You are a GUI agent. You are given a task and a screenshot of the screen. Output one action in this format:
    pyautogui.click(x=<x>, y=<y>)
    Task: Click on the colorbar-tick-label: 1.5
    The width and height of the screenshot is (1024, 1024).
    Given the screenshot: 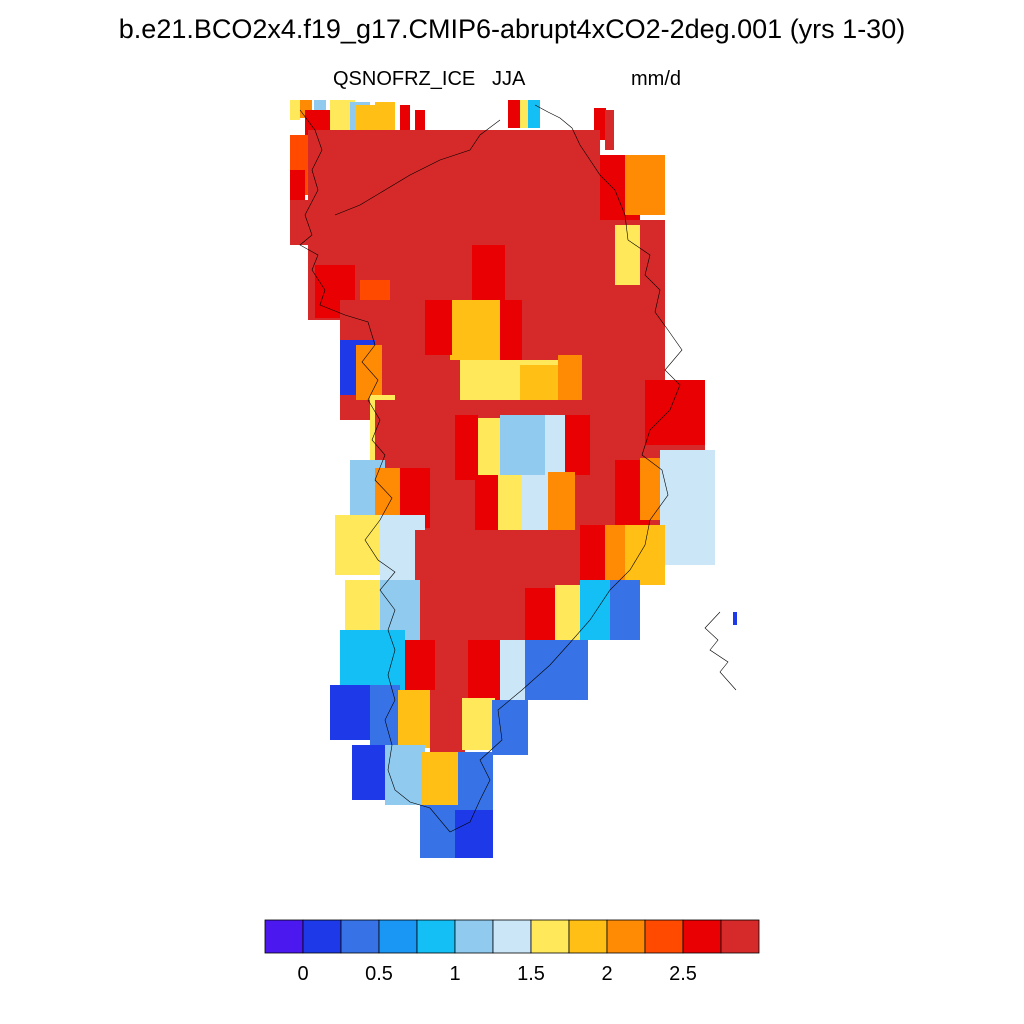 What is the action you would take?
    pyautogui.click(x=531, y=974)
    